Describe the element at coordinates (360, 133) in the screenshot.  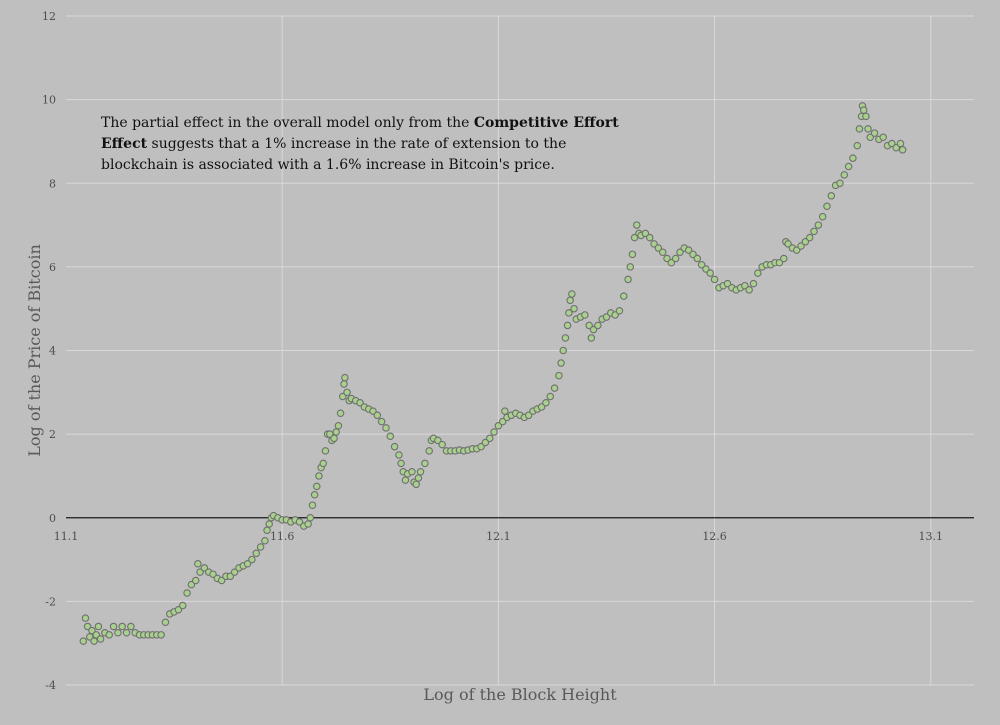
I see `annotation-text-bold: Competitive Effort Effect` at that location.